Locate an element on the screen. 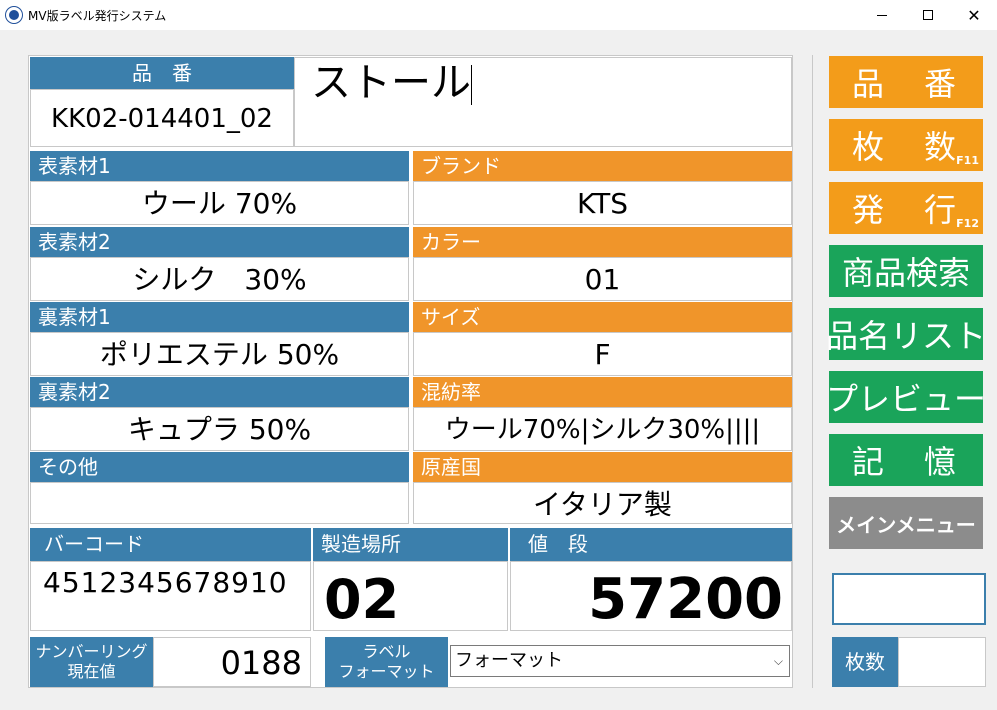  surface-material1-label: 表素材1 is located at coordinates (74, 166).